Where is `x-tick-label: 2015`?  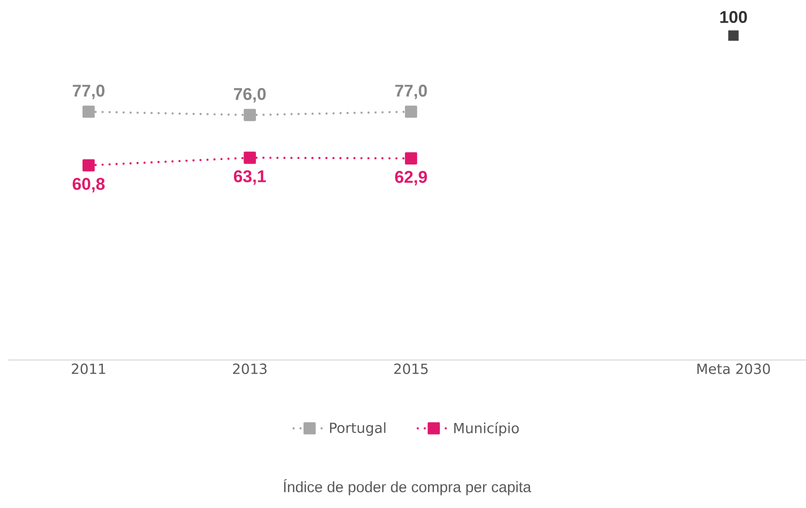 x-tick-label: 2015 is located at coordinates (411, 369).